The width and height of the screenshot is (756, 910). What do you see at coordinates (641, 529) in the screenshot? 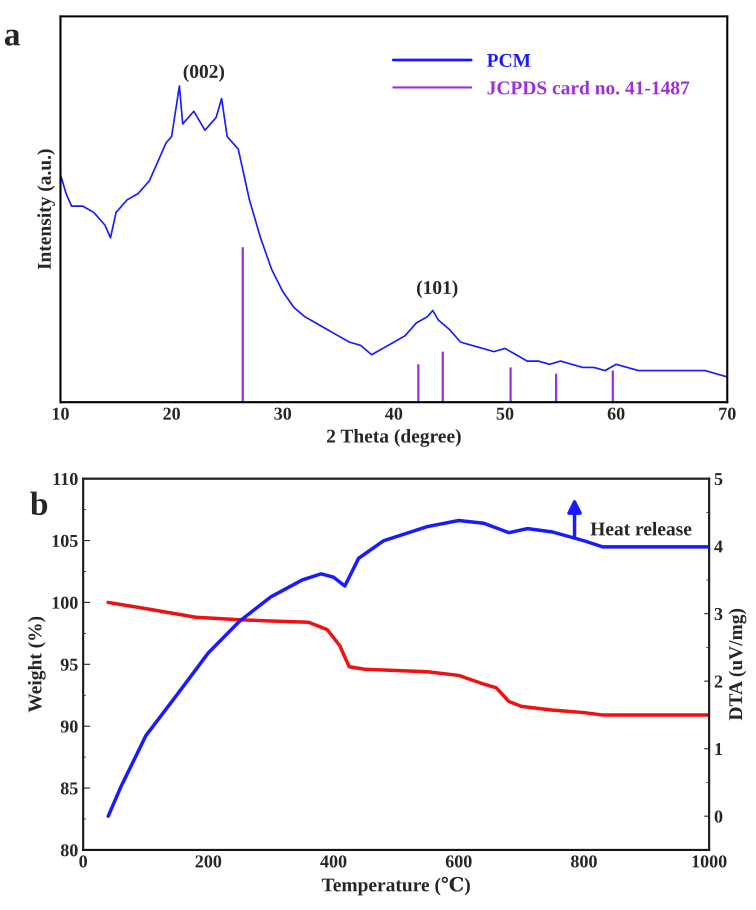
I see `annotation: Heat release` at bounding box center [641, 529].